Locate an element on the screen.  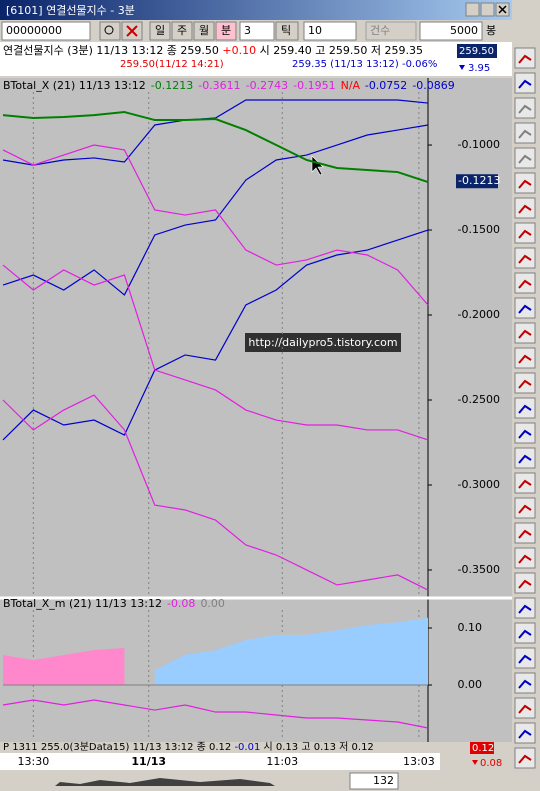
count-select is located at coordinates (391, 31).